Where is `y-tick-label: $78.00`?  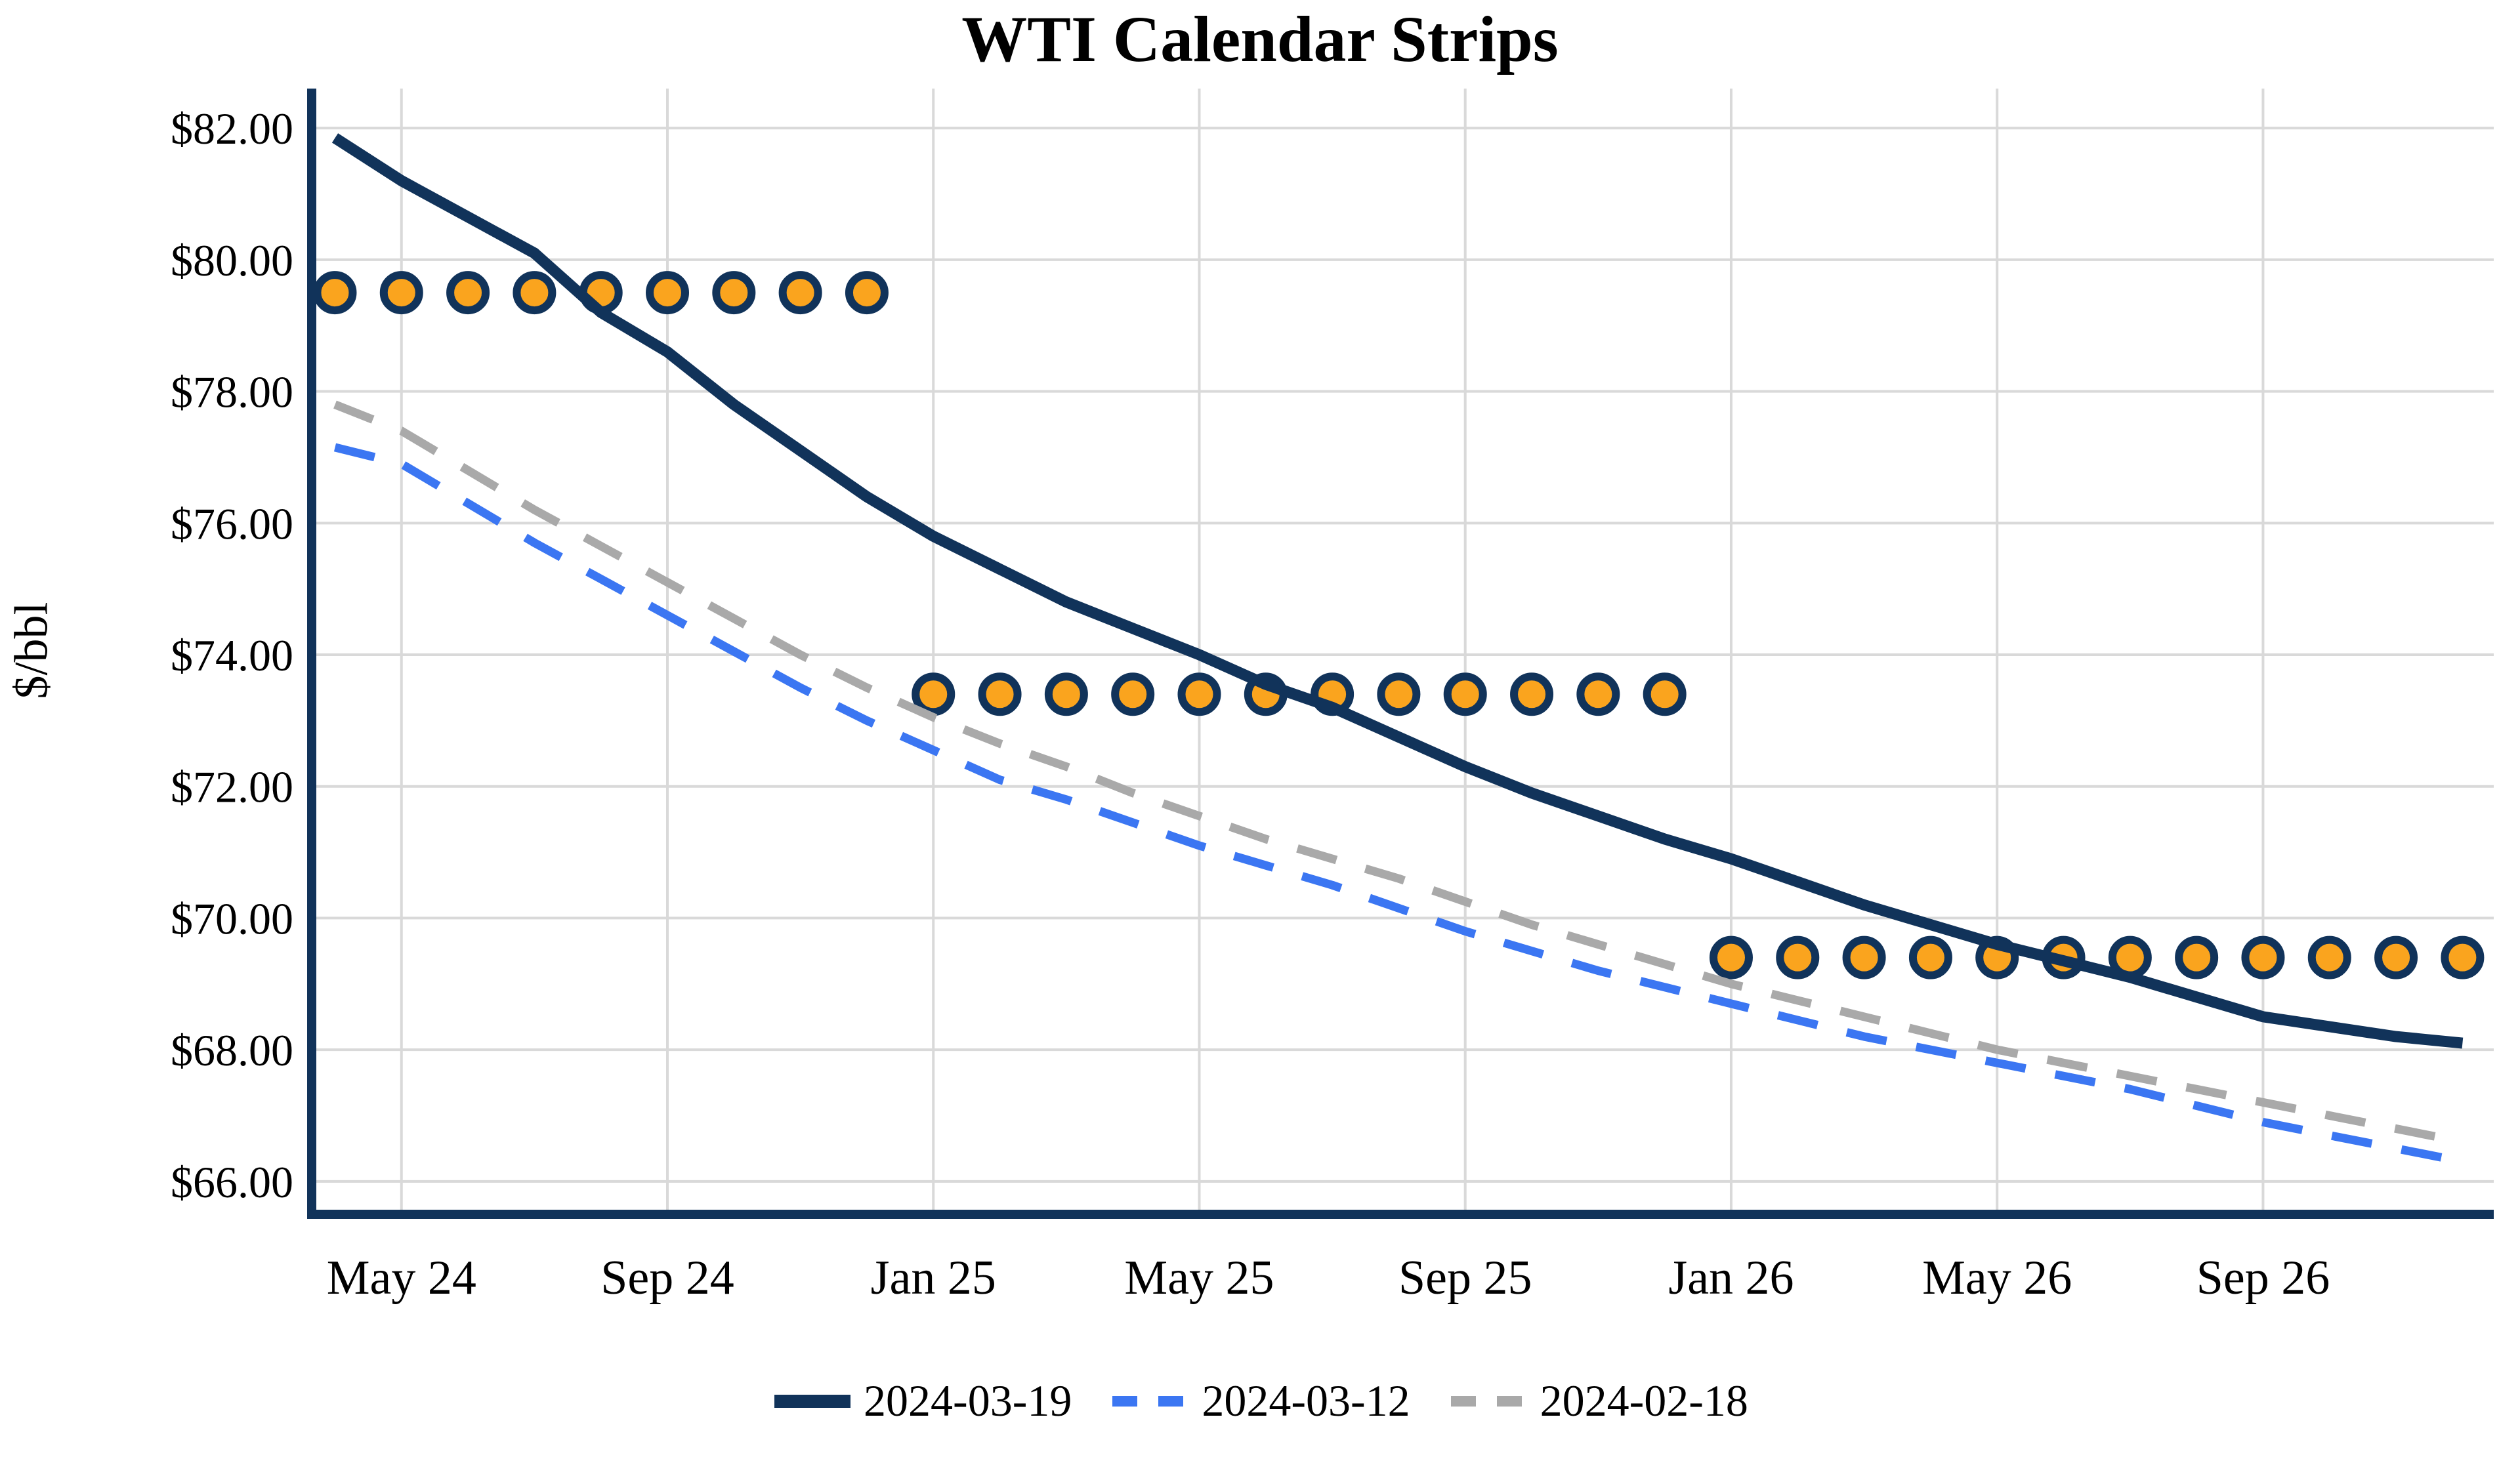
y-tick-label: $78.00 is located at coordinates (232, 392).